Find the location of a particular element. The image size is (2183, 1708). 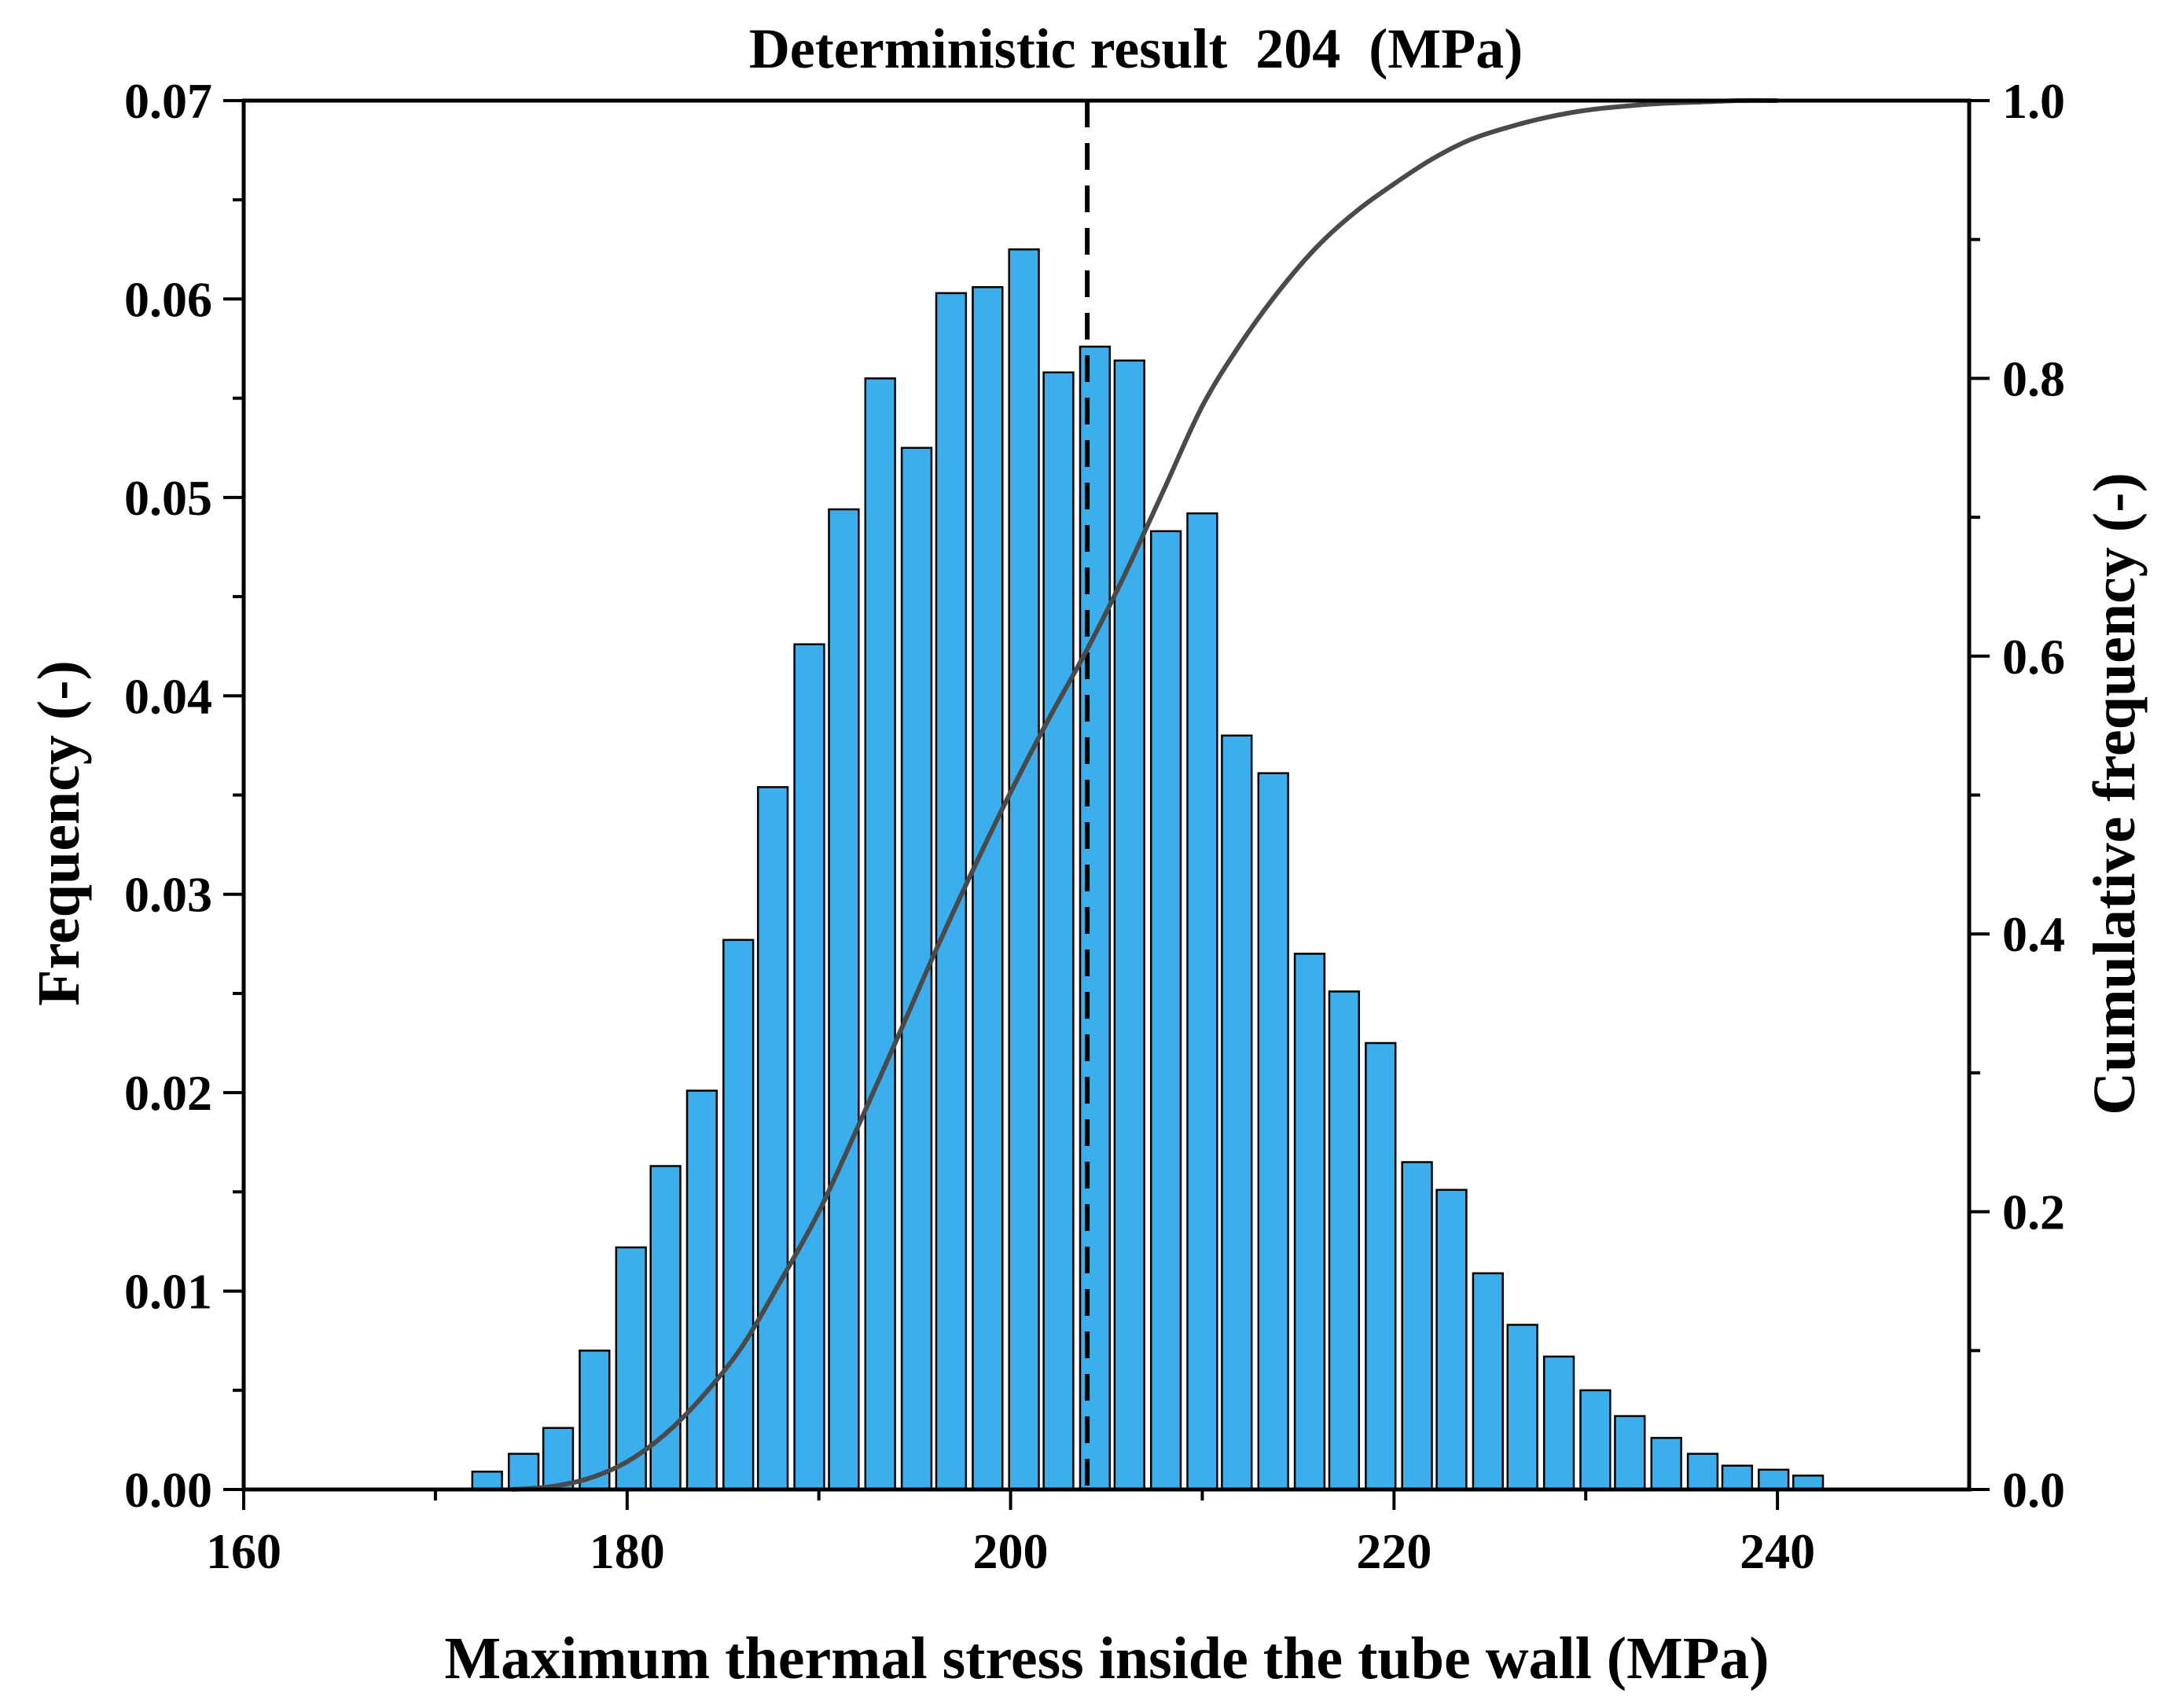

y-tick-label: 0.00 is located at coordinates (168, 1490).